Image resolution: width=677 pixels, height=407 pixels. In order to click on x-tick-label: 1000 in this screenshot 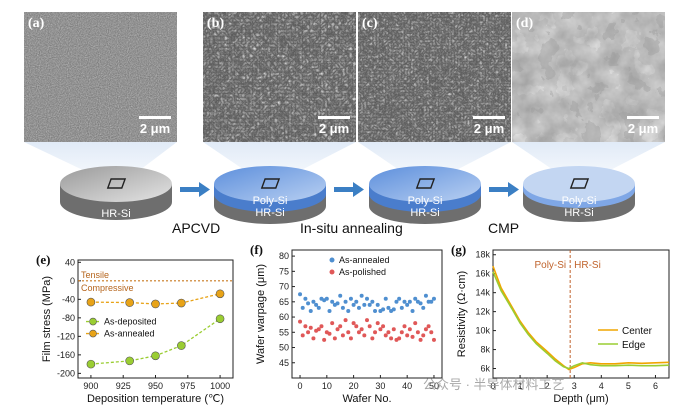, I will do `click(220, 386)`.